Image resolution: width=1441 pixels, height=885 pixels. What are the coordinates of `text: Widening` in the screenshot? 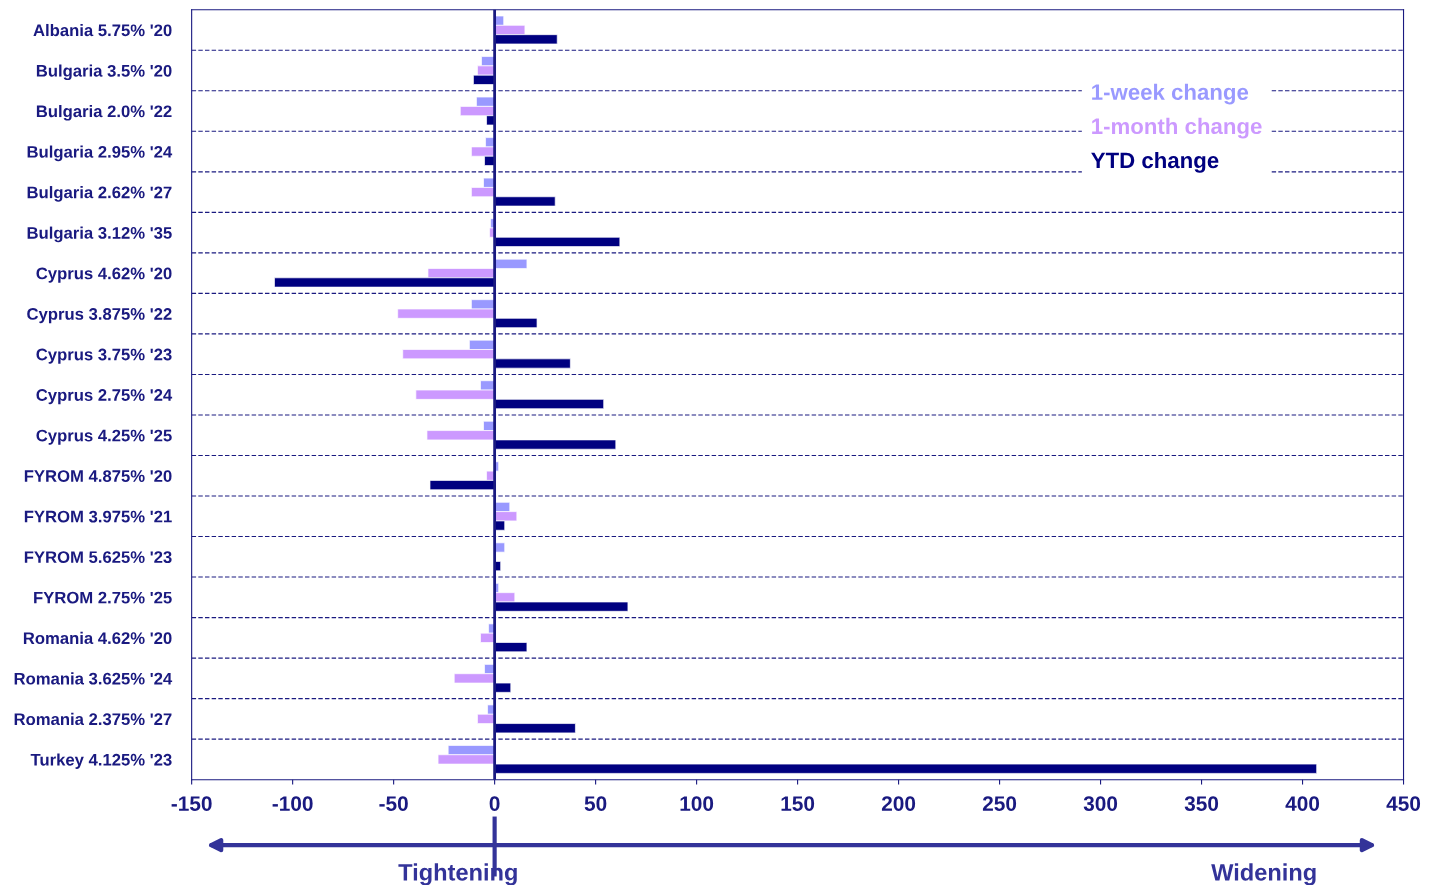 It's located at (1263, 874).